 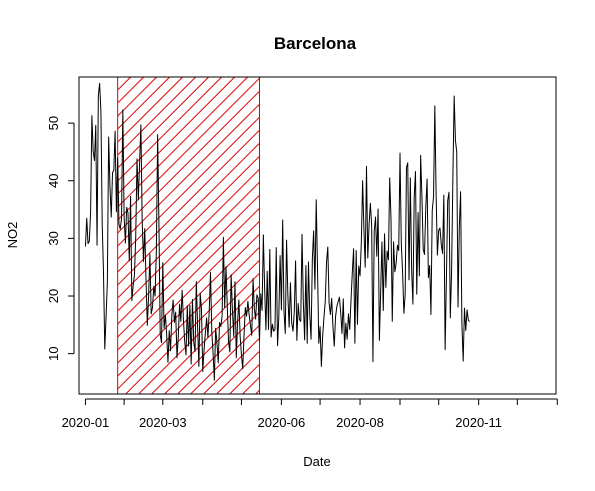 What do you see at coordinates (316, 461) in the screenshot?
I see `x-axis-label: Date` at bounding box center [316, 461].